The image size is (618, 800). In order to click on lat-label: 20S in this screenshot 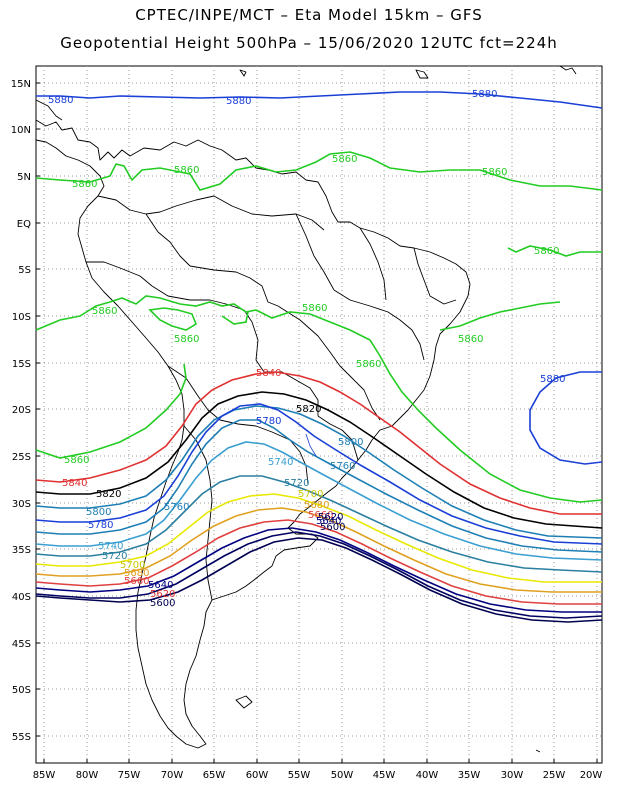, I will do `click(21, 410)`.